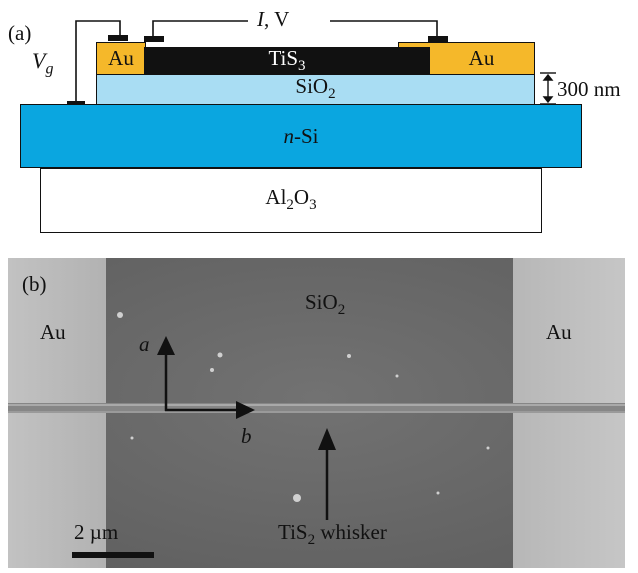 This screenshot has height=573, width=638. I want to click on gate-voltage-symbol: V, so click(39, 60).